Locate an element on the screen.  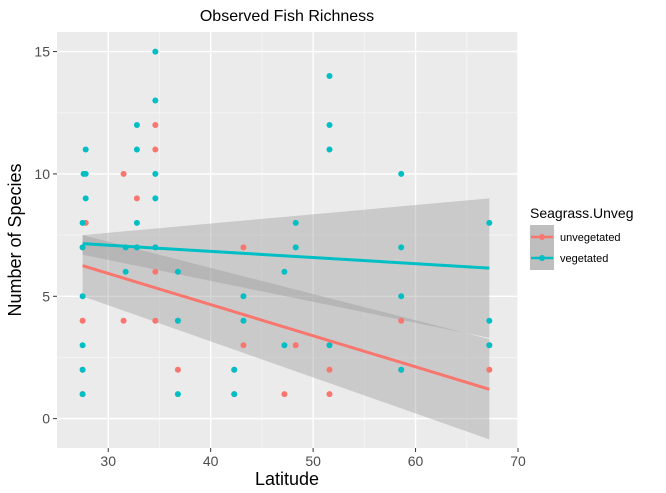
legend-item-unvegetated: unvegetated is located at coordinates (575, 237).